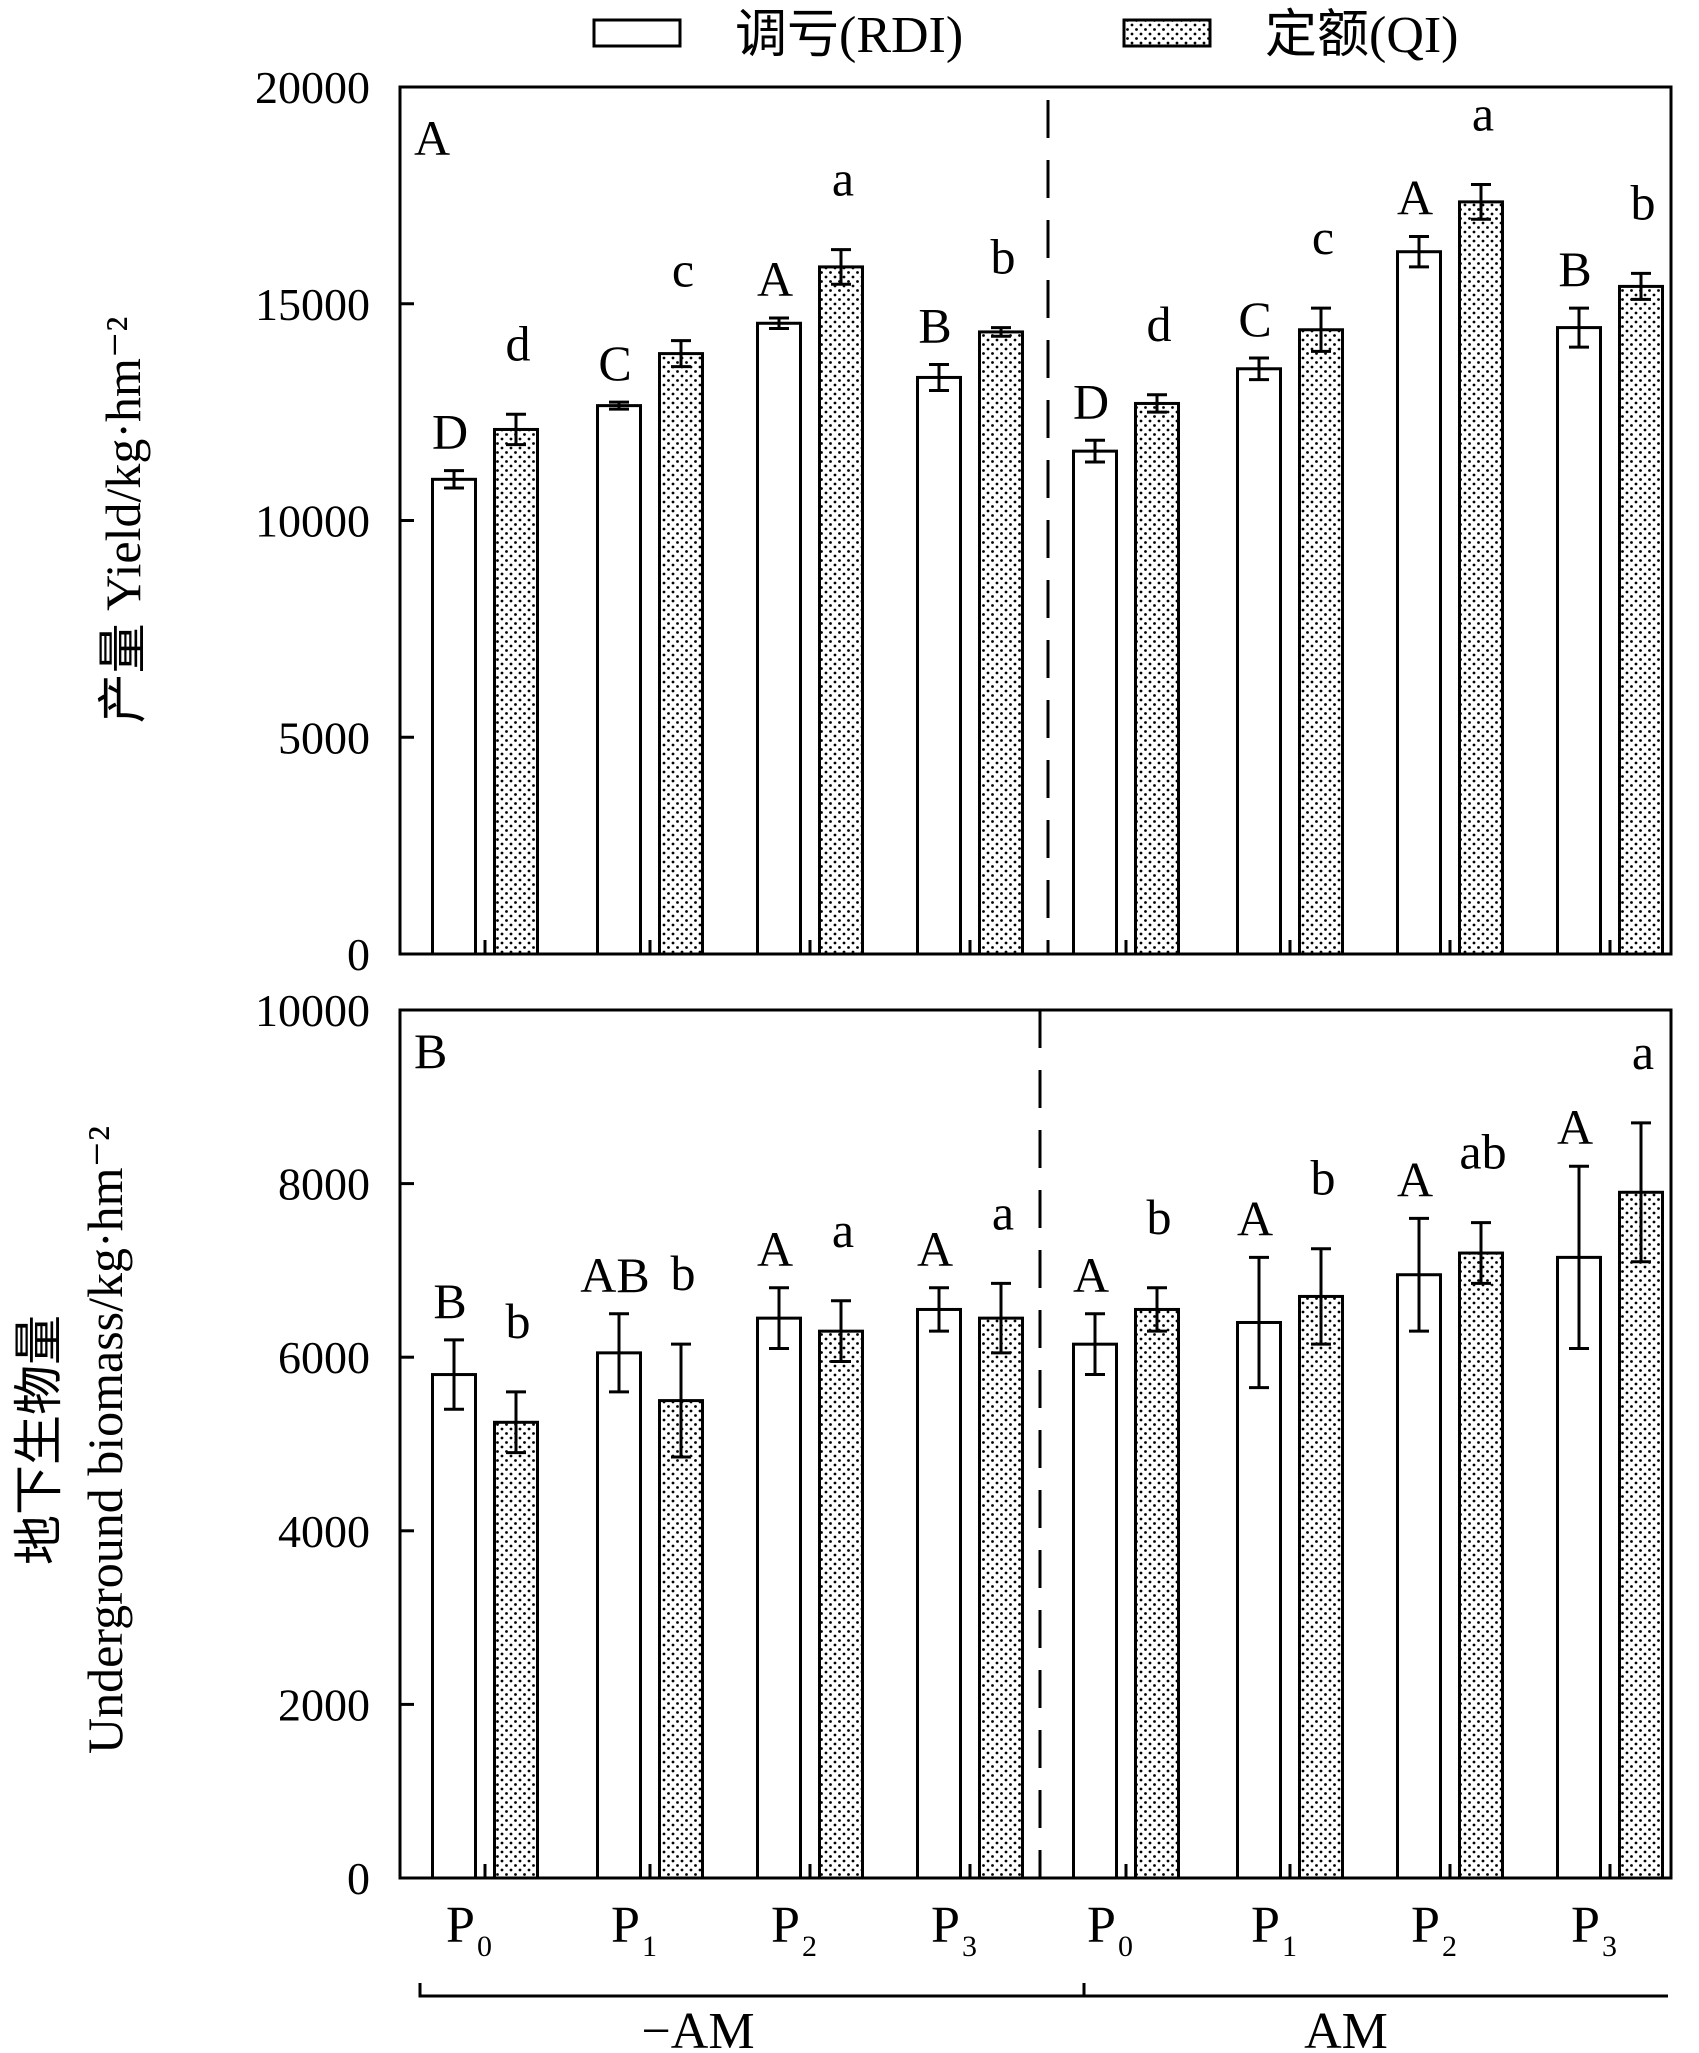 Image resolution: width=1699 pixels, height=2053 pixels. What do you see at coordinates (324, 1184) in the screenshot?
I see `y-tick-label: 8000` at bounding box center [324, 1184].